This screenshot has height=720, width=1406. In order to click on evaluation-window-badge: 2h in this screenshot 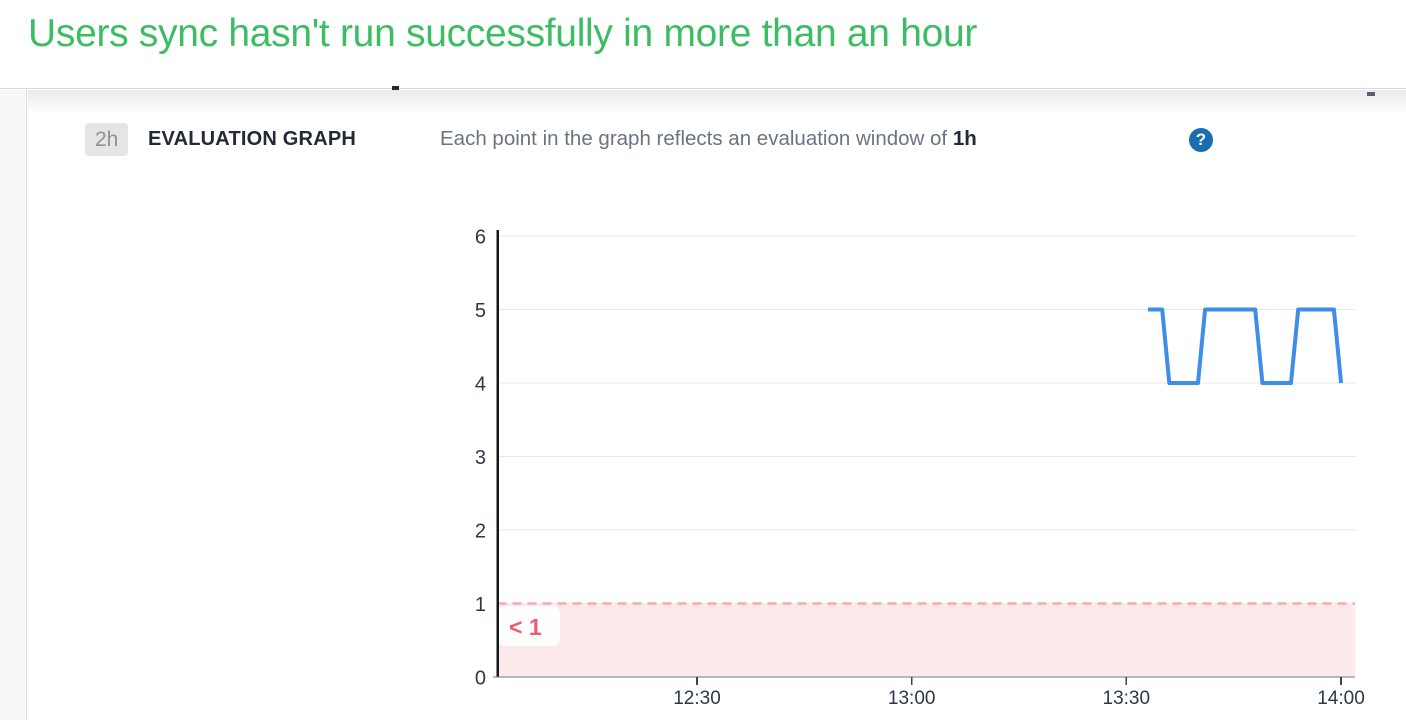, I will do `click(107, 139)`.